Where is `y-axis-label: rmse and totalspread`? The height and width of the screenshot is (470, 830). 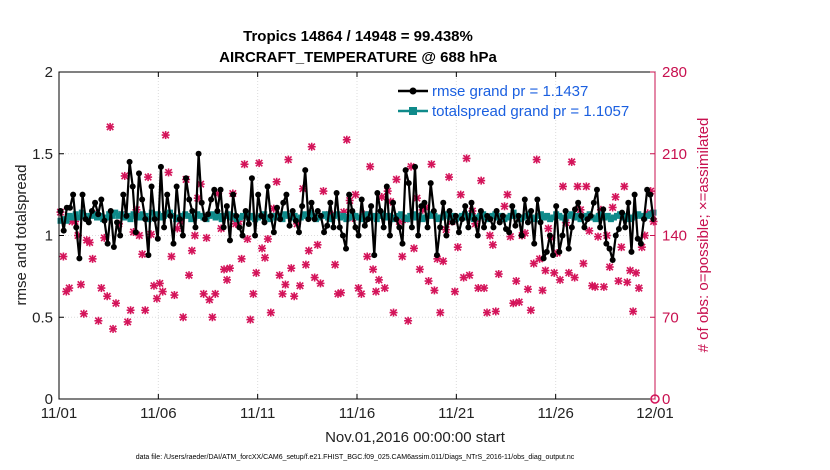 y-axis-label: rmse and totalspread is located at coordinates (21, 235).